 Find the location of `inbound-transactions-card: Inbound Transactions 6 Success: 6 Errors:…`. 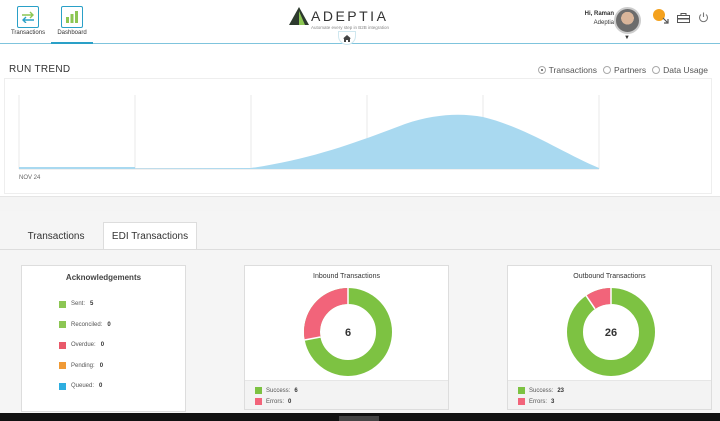

inbound-transactions-card: Inbound Transactions 6 Success: 6 Errors:… is located at coordinates (346, 337).